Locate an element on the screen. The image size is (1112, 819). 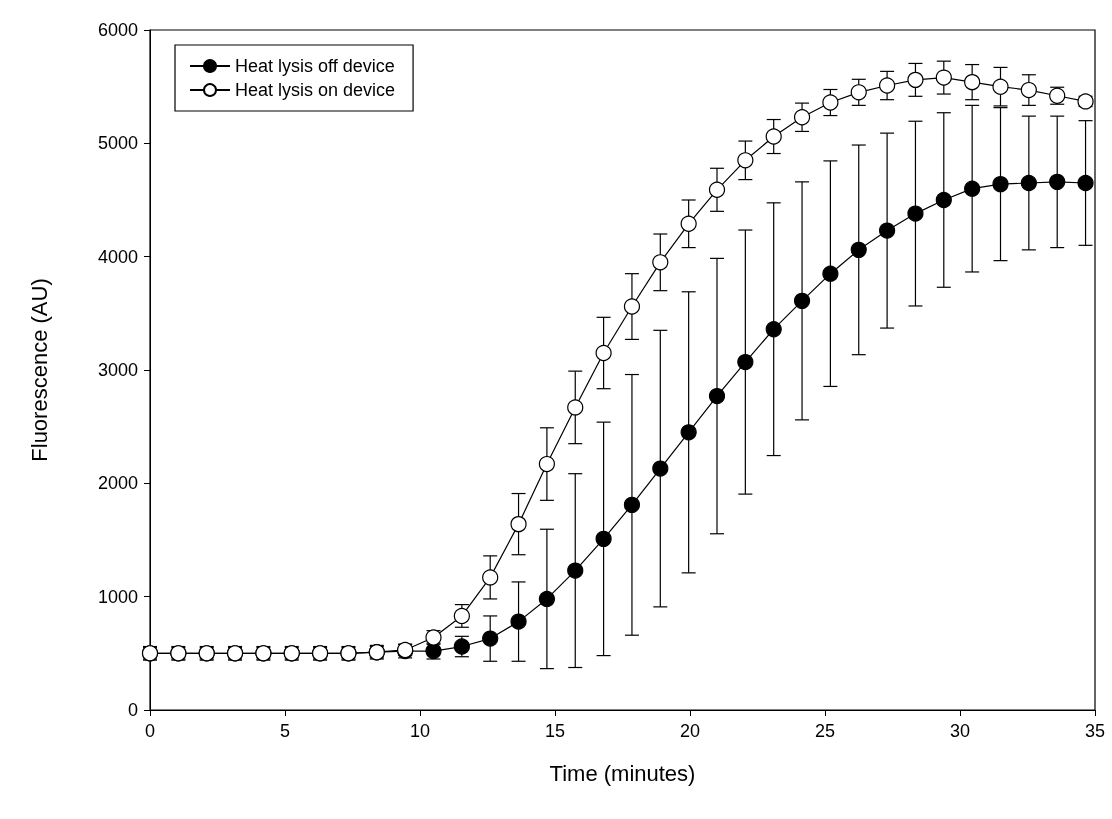
legend-label: Heat lysis on device is located at coordinates (315, 90).